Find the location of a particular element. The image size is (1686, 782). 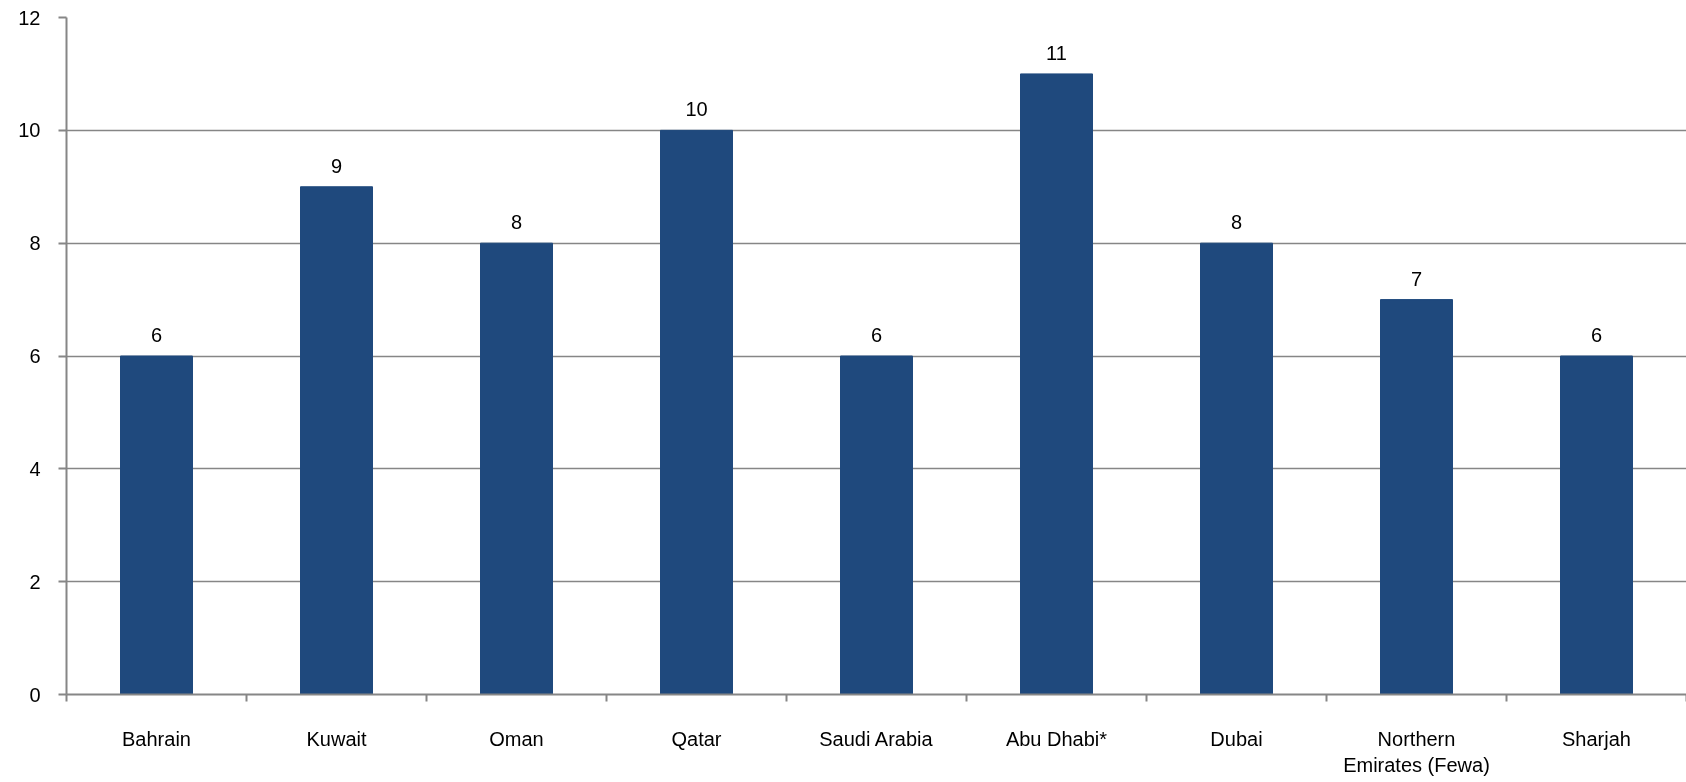

y-tick-label: 10 is located at coordinates (29, 130).